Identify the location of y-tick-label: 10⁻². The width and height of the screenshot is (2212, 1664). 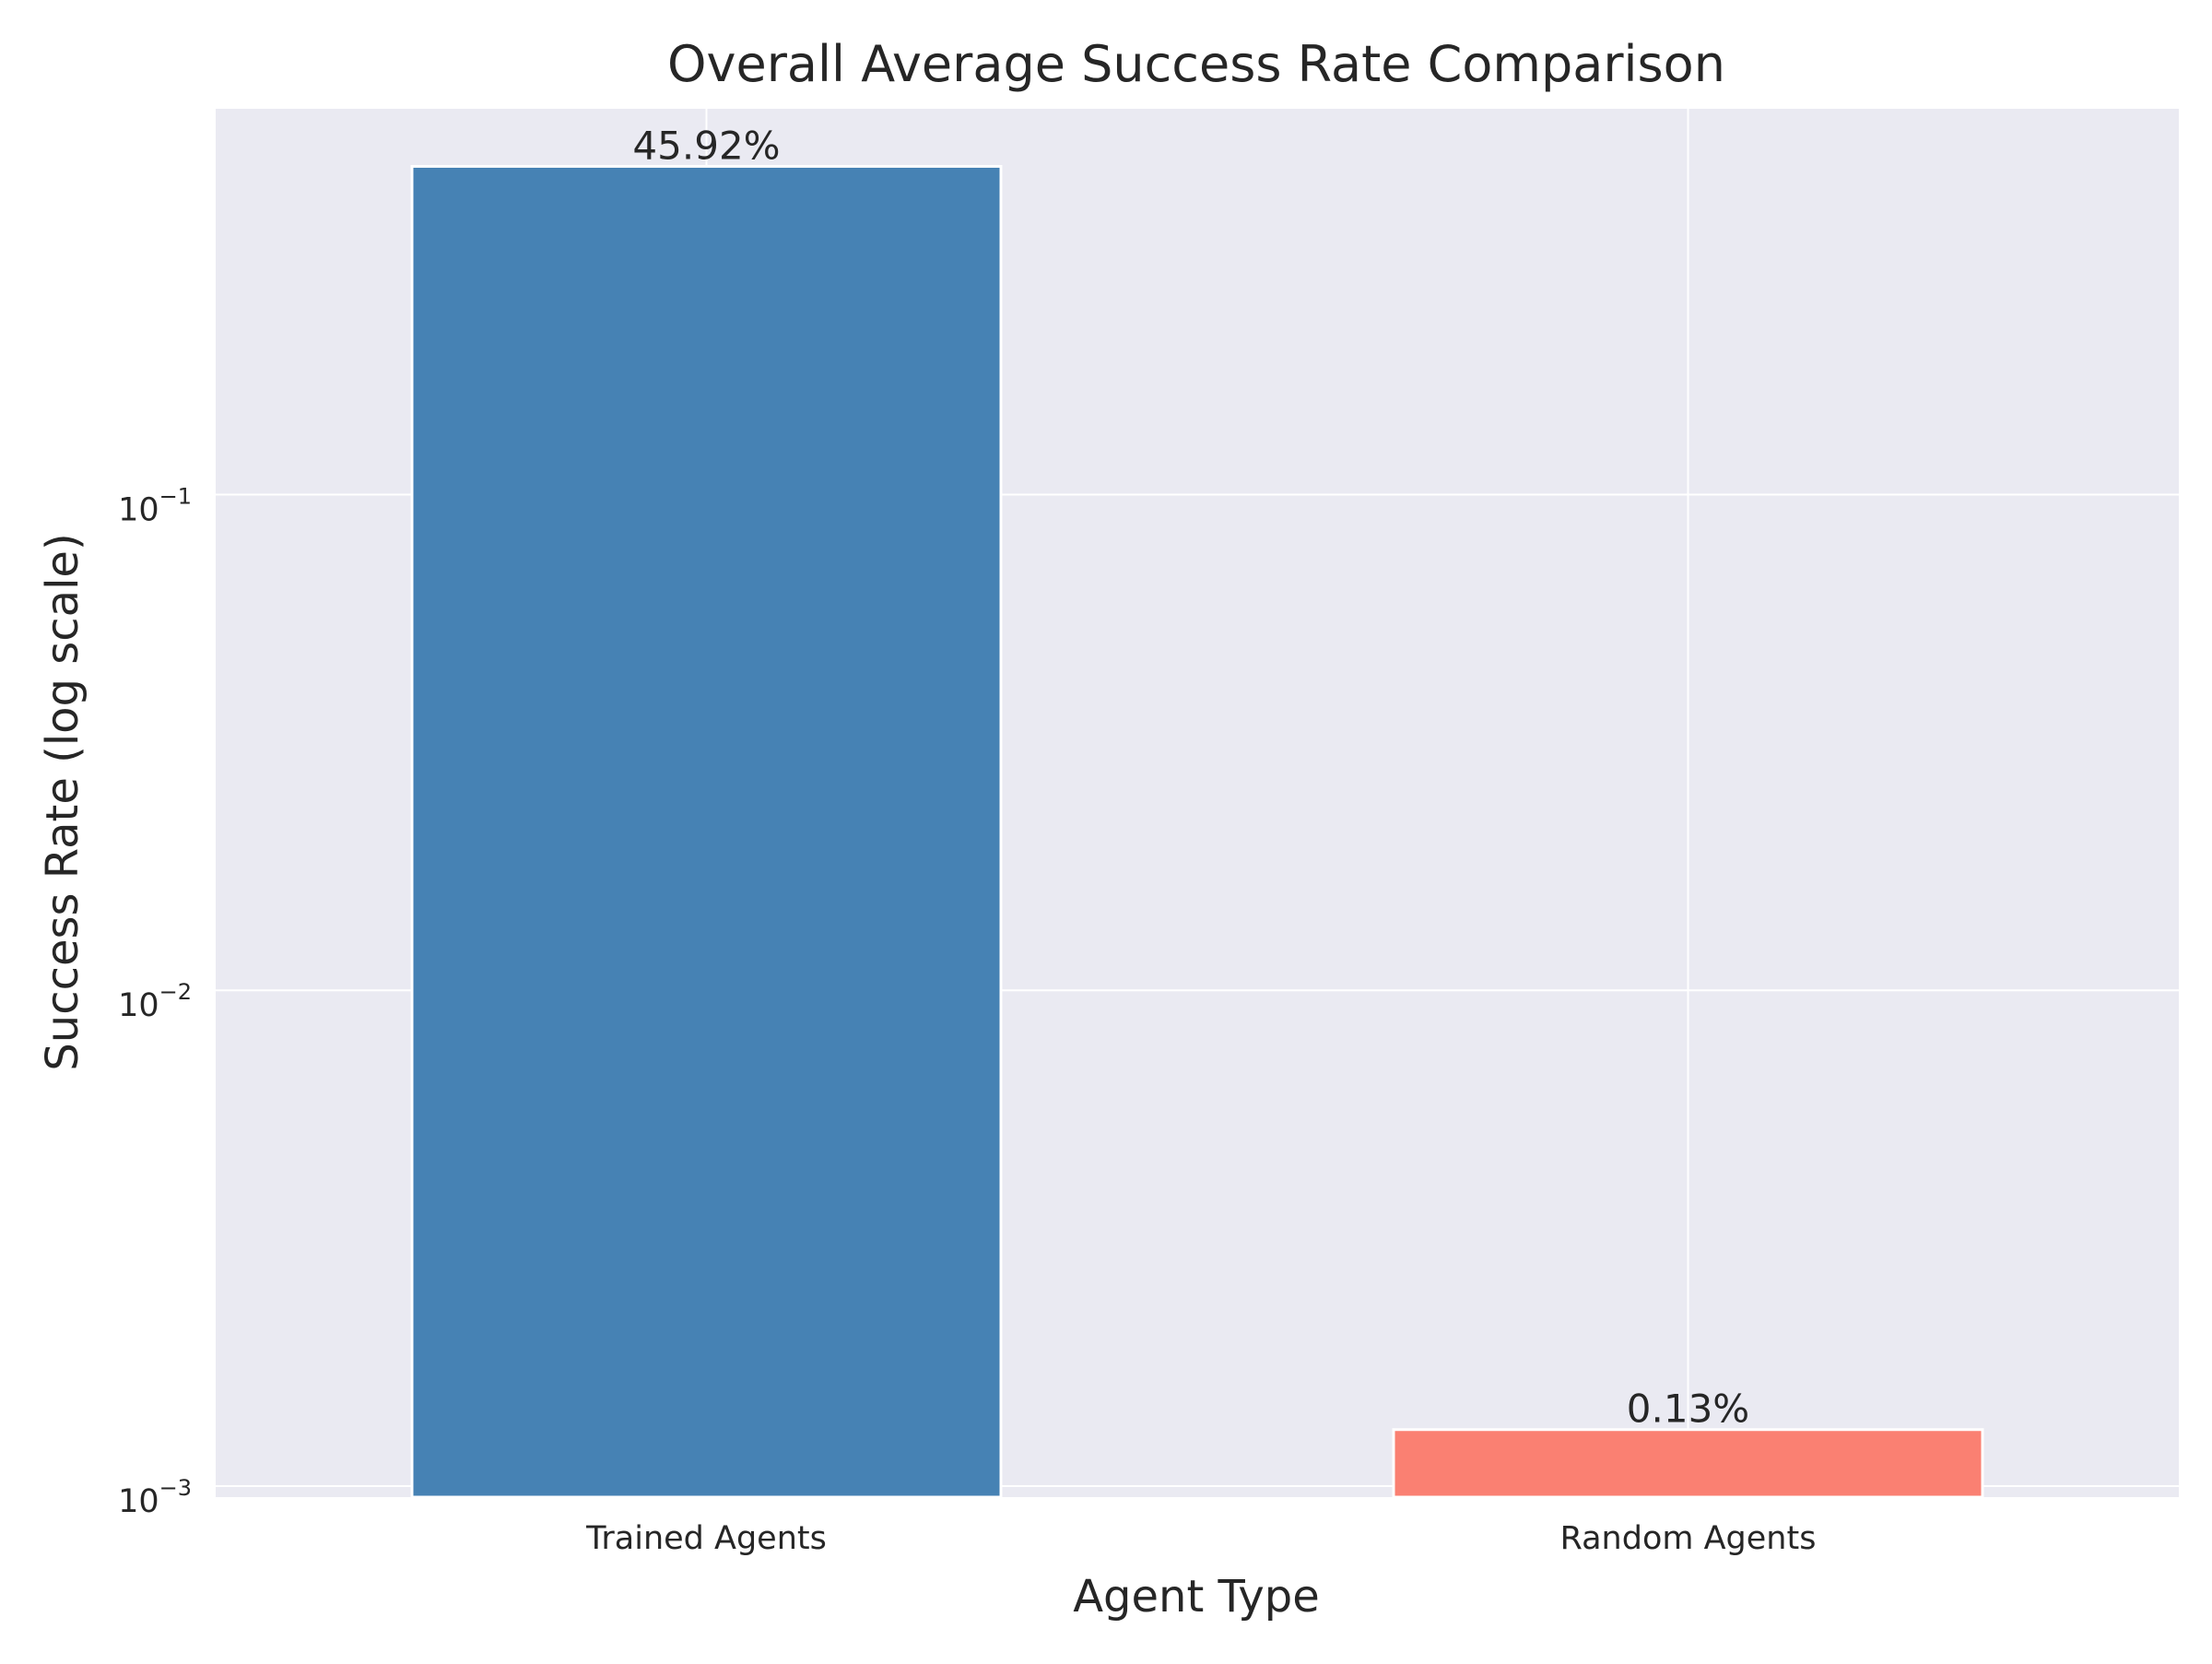
(155, 1001).